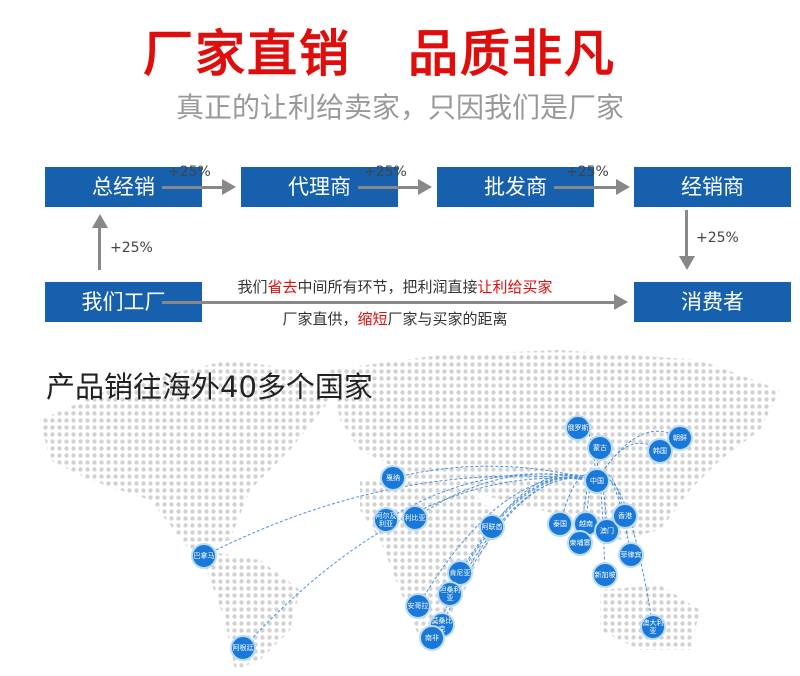 The image size is (800, 676). Describe the element at coordinates (418, 606) in the screenshot. I see `node-country: 安哥拉` at that location.